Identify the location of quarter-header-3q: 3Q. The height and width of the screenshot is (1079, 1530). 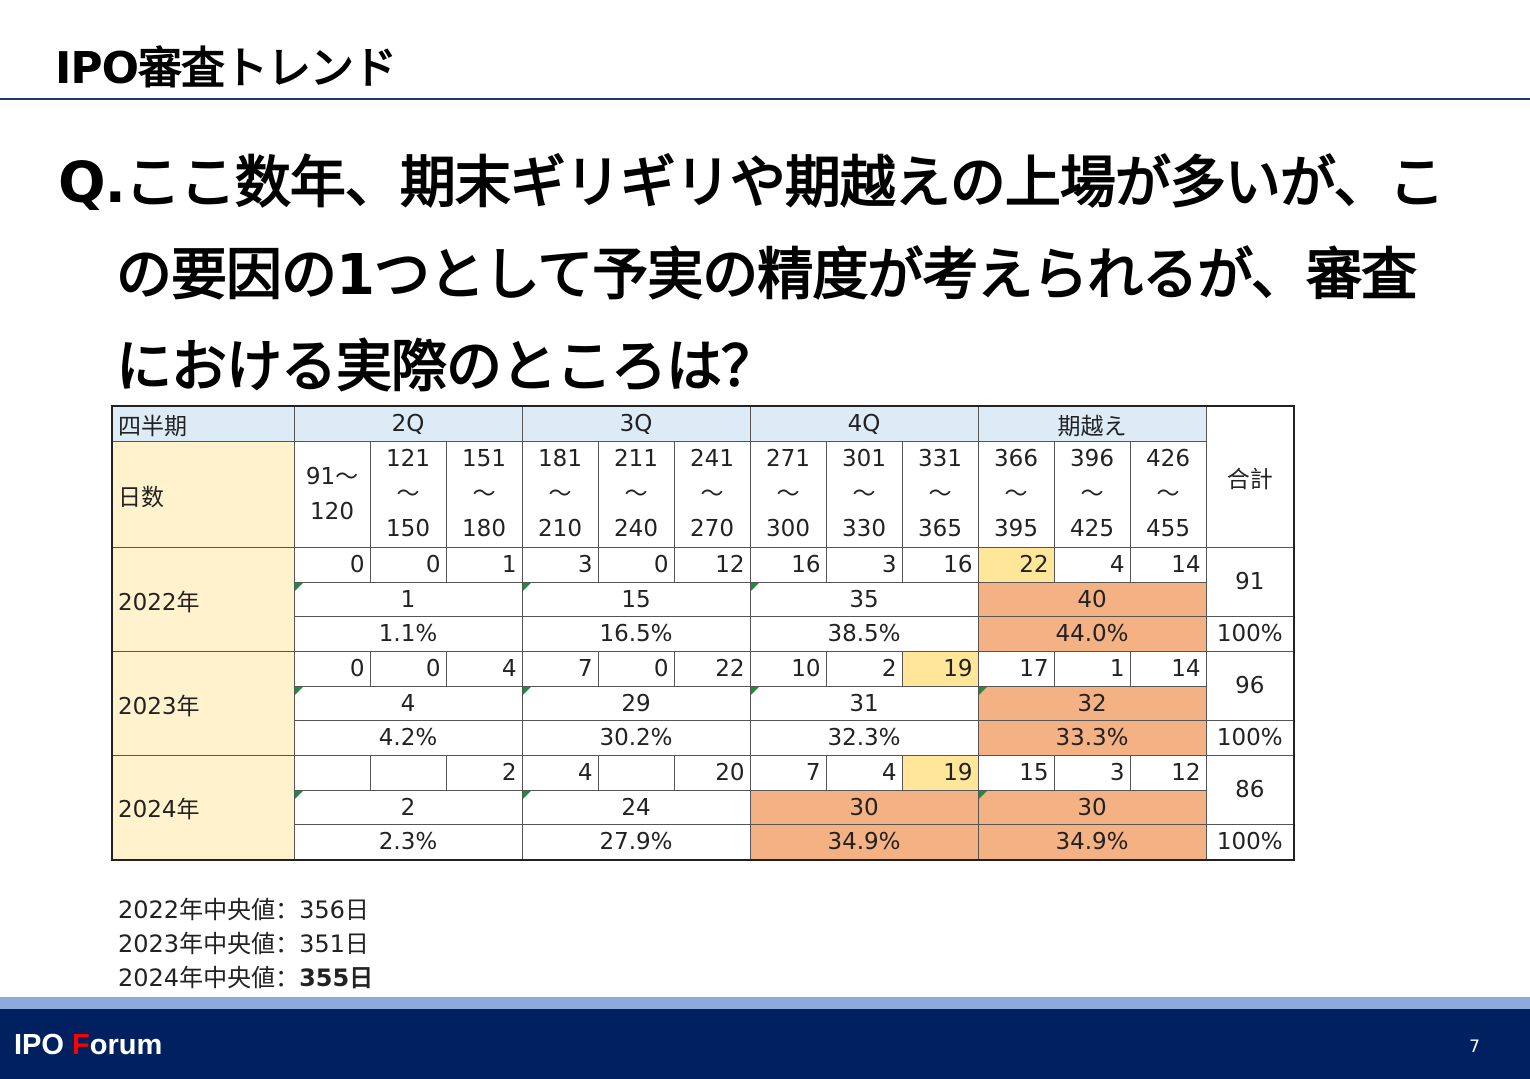
(636, 423).